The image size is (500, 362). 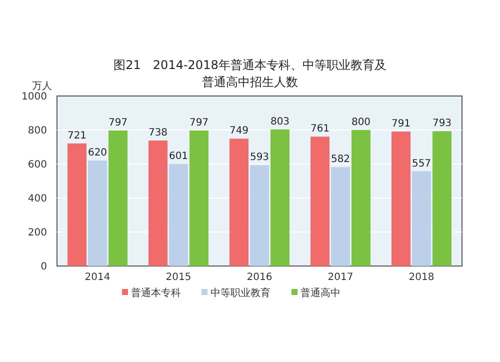 What do you see at coordinates (442, 124) in the screenshot?
I see `data-label: 793` at bounding box center [442, 124].